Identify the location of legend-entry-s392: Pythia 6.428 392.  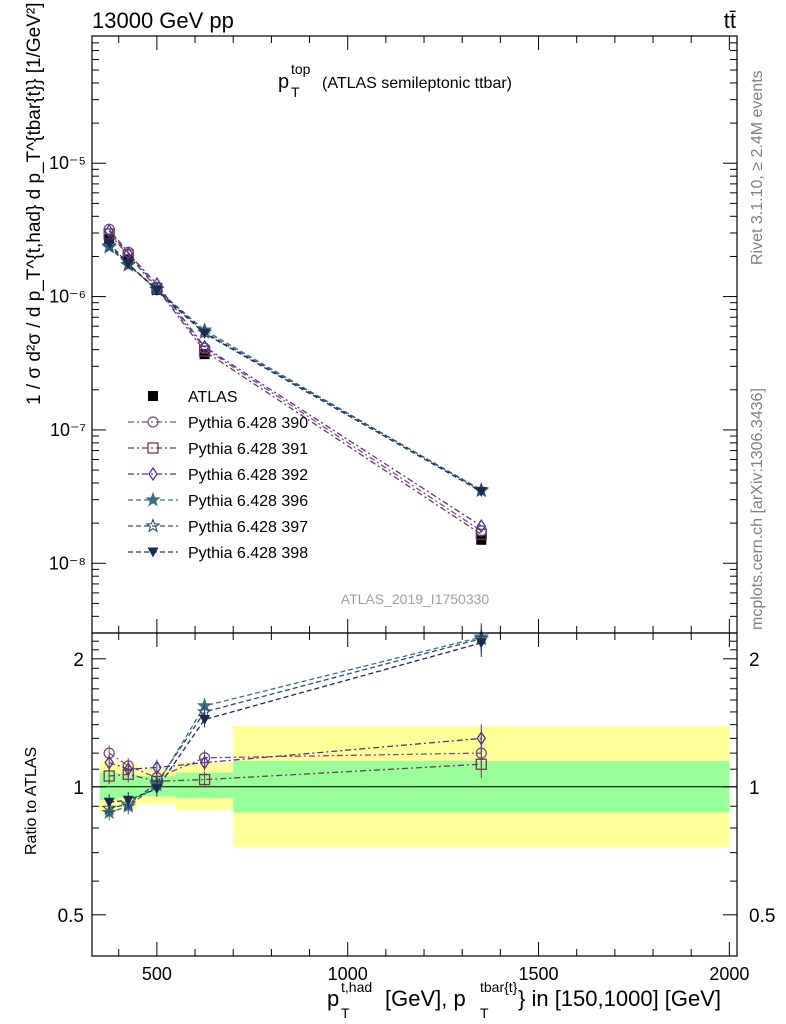
(218, 475).